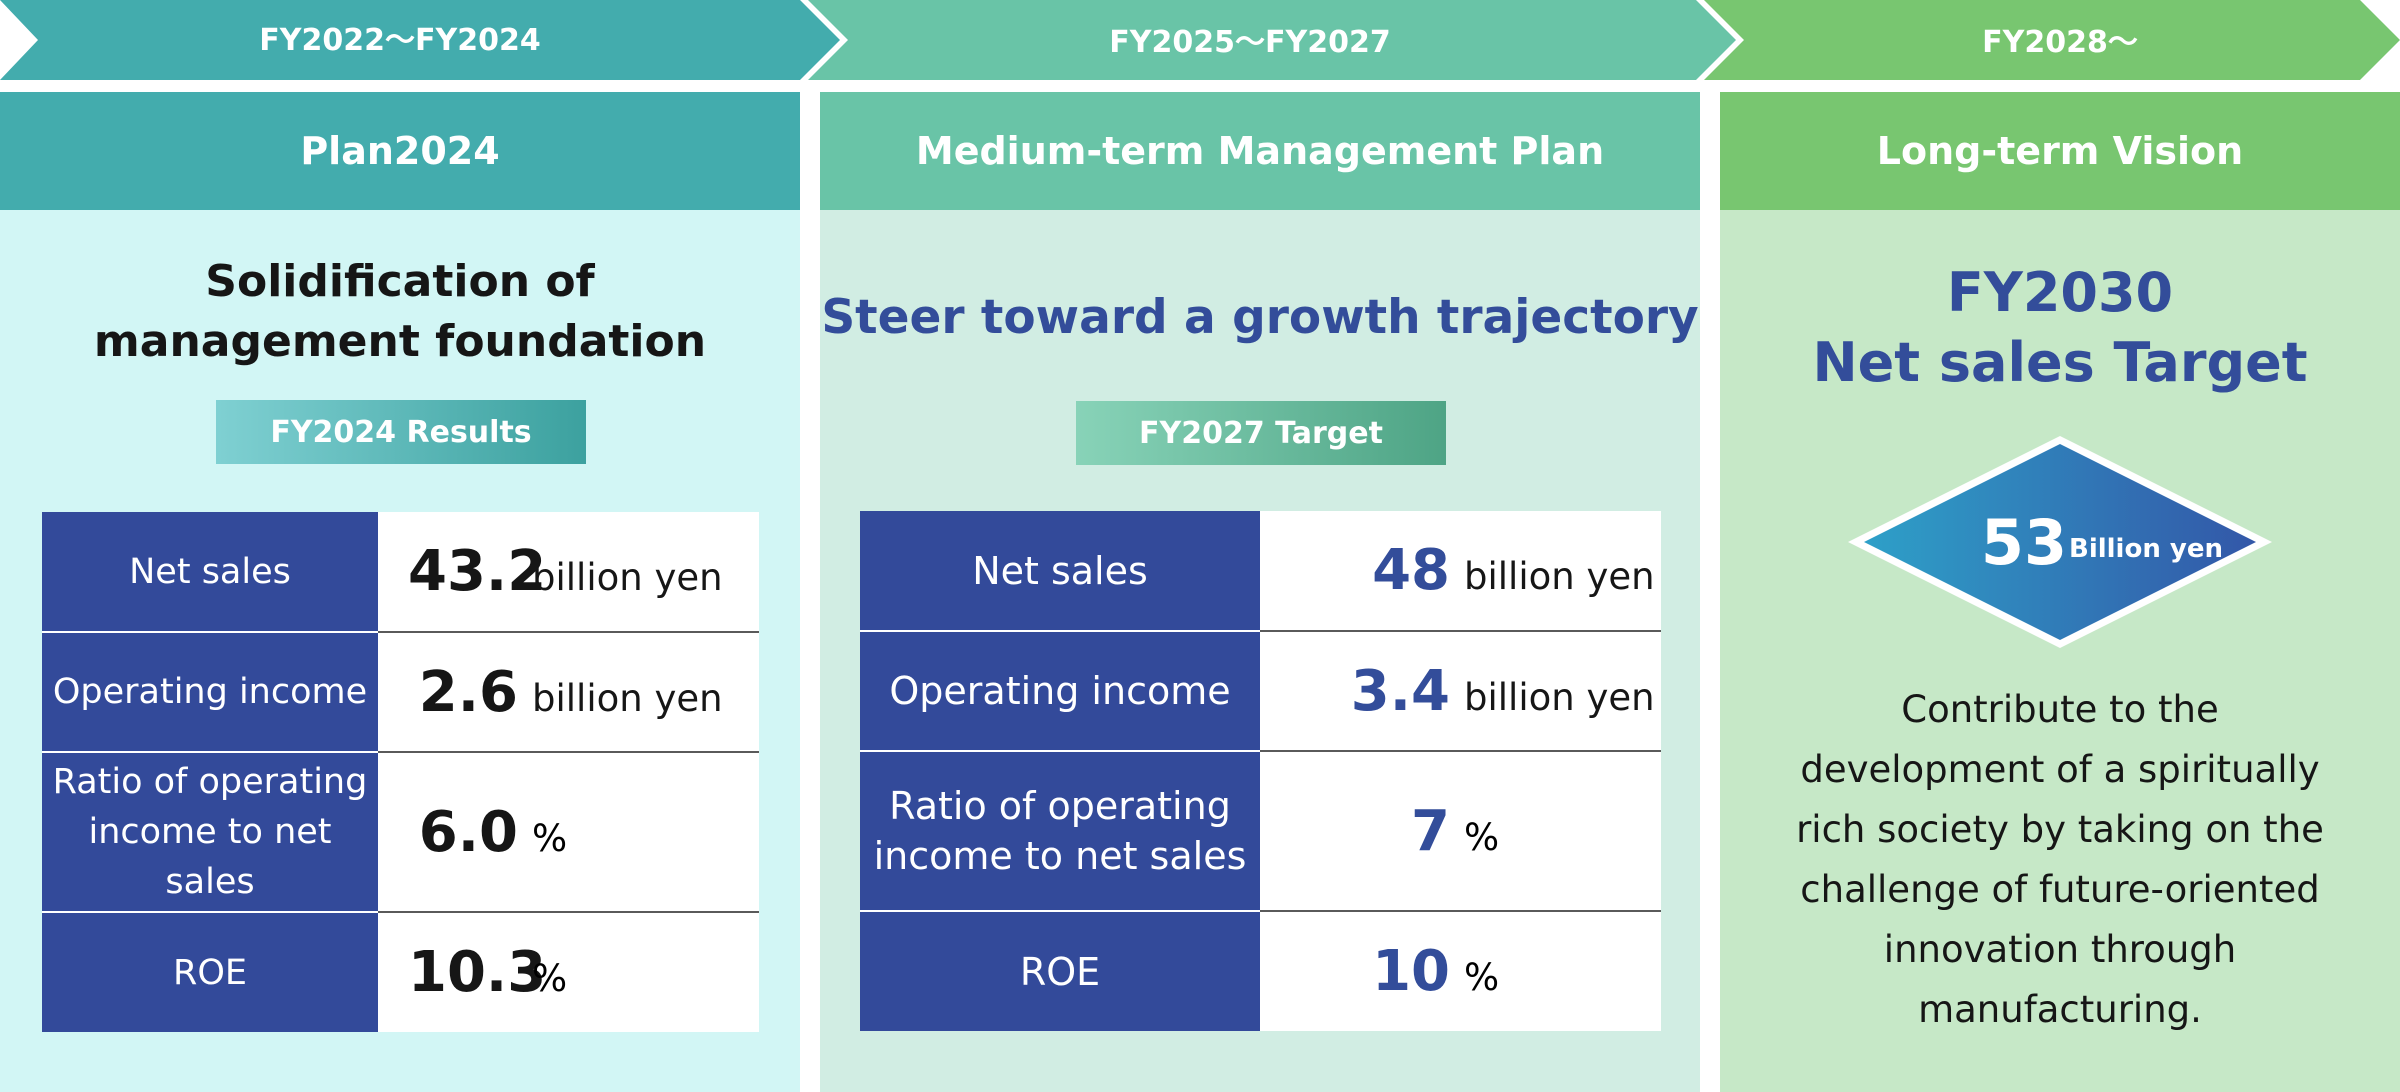 The image size is (2400, 1092). I want to click on phase-timeline: FY2022〜FY2024 FY2025〜FY2027 FY2028〜, so click(1200, 40).